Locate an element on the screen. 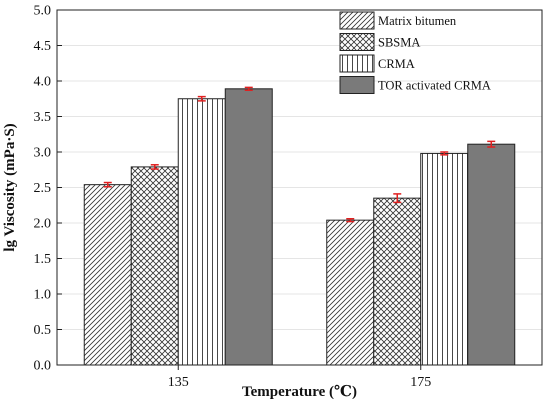  y-tick-label: 2.5 is located at coordinates (43, 188).